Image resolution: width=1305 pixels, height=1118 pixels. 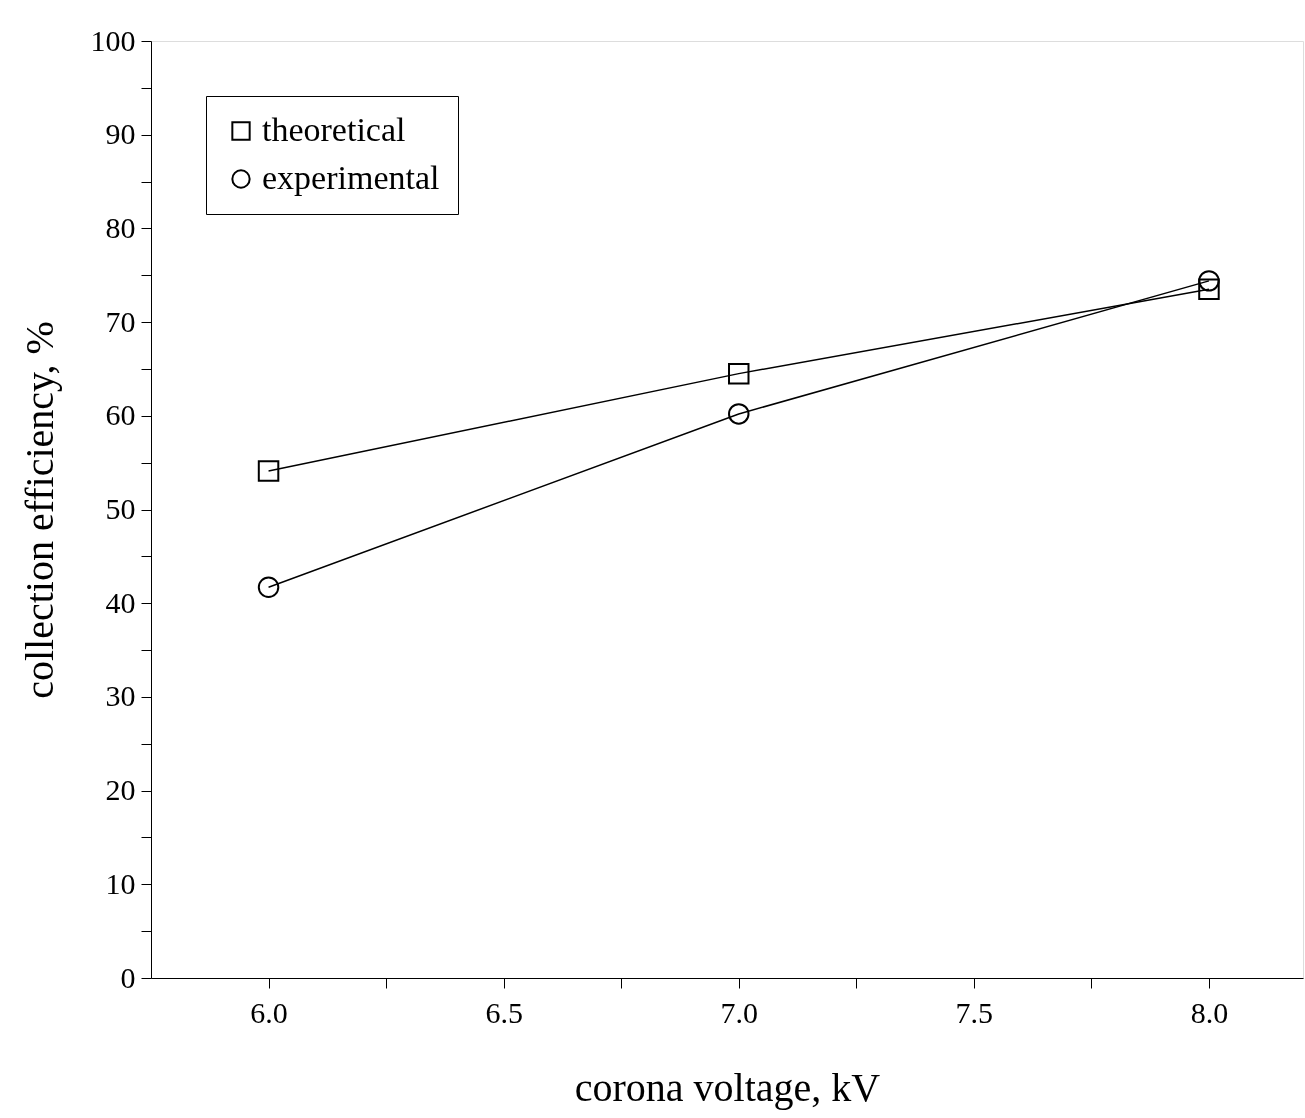 What do you see at coordinates (120, 883) in the screenshot?
I see `y-tick-label: 10` at bounding box center [120, 883].